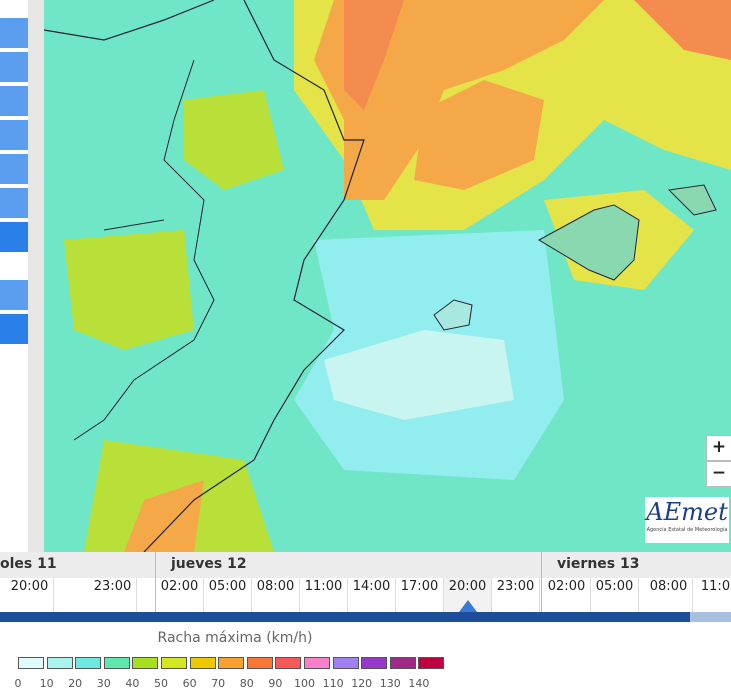  What do you see at coordinates (132, 683) in the screenshot?
I see `legend-label: 40` at bounding box center [132, 683].